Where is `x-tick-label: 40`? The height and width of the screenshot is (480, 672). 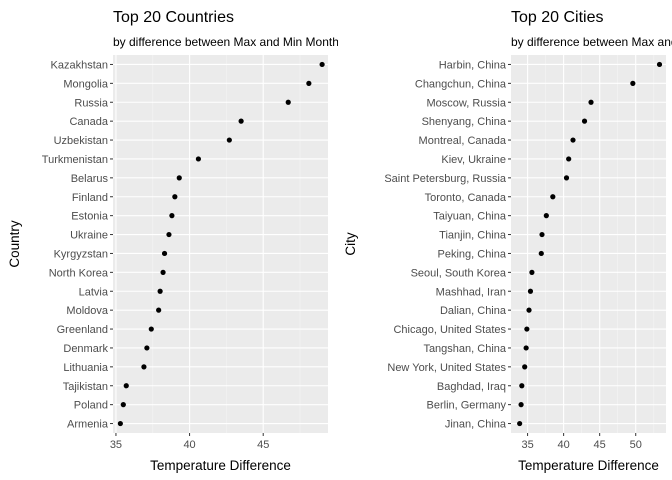 x-tick-label: 40 is located at coordinates (189, 445).